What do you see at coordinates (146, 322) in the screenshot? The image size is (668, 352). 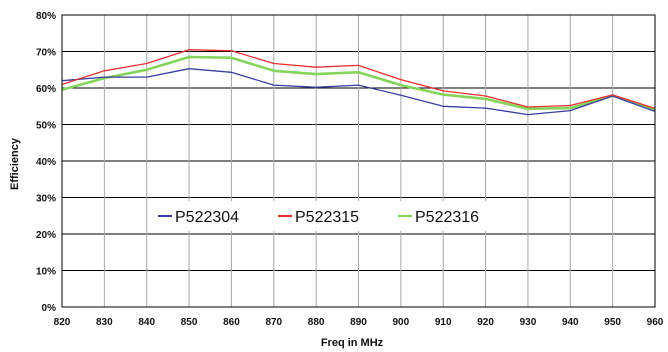 I see `x-tick-label: 840` at bounding box center [146, 322].